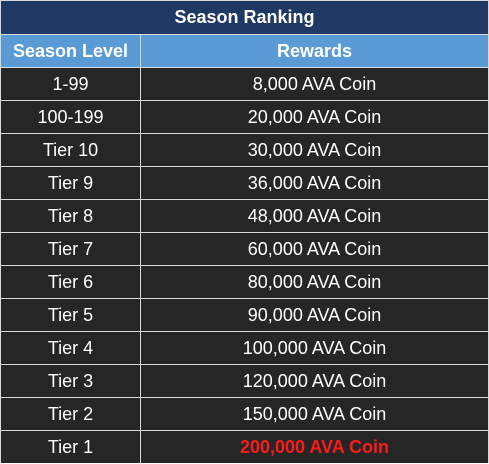 The image size is (489, 464). Describe the element at coordinates (70, 150) in the screenshot. I see `level-cell: Tier 10` at that location.